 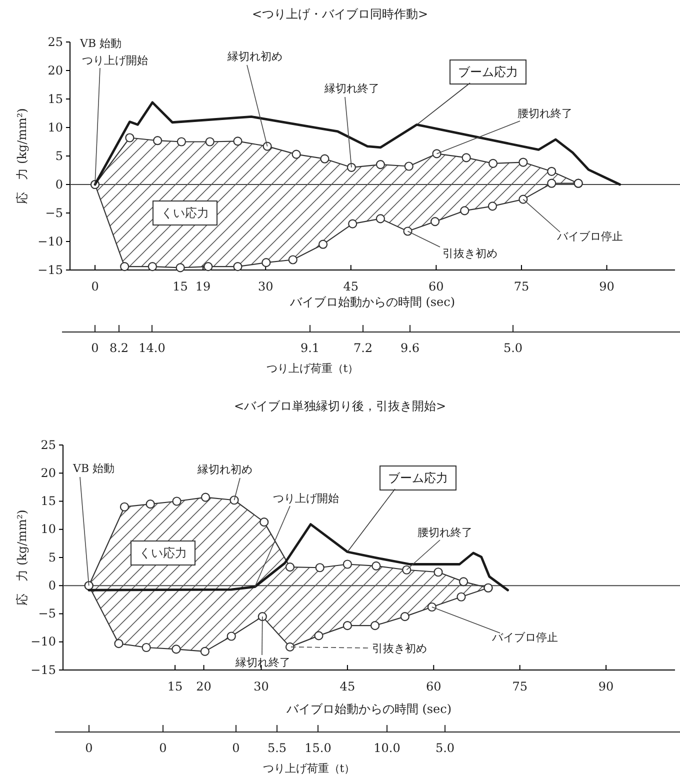 I want to click on x-tick-label: 19, so click(x=203, y=287).